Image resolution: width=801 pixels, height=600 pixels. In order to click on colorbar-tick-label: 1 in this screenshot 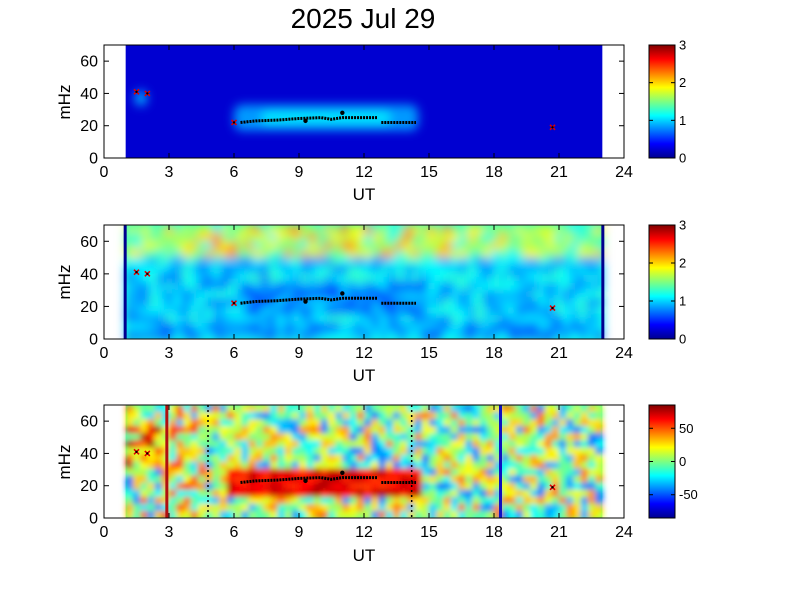, I will do `click(682, 301)`.